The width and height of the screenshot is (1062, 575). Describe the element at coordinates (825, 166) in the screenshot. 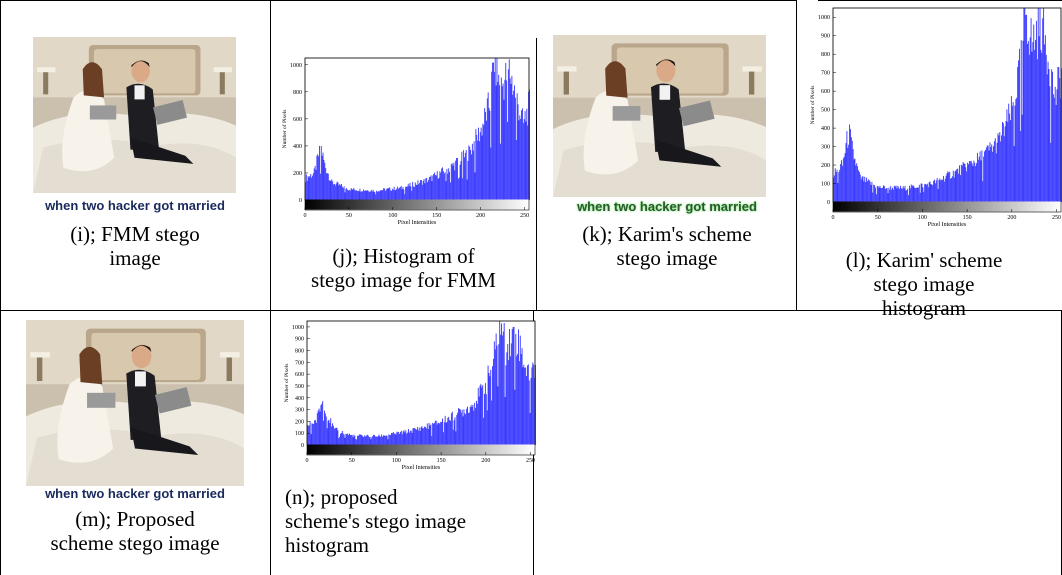

I see `y-tick-label: 200` at that location.